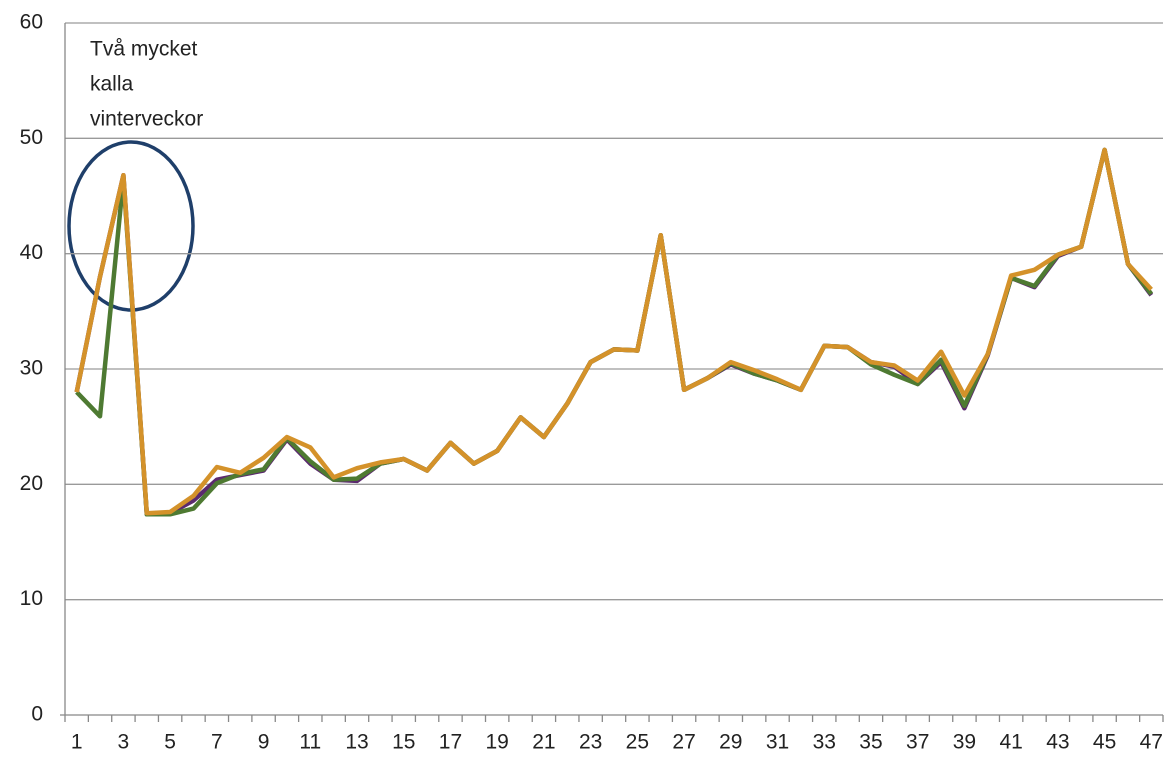 This screenshot has width=1168, height=757. What do you see at coordinates (31, 137) in the screenshot?
I see `y-tick-label: 50` at bounding box center [31, 137].